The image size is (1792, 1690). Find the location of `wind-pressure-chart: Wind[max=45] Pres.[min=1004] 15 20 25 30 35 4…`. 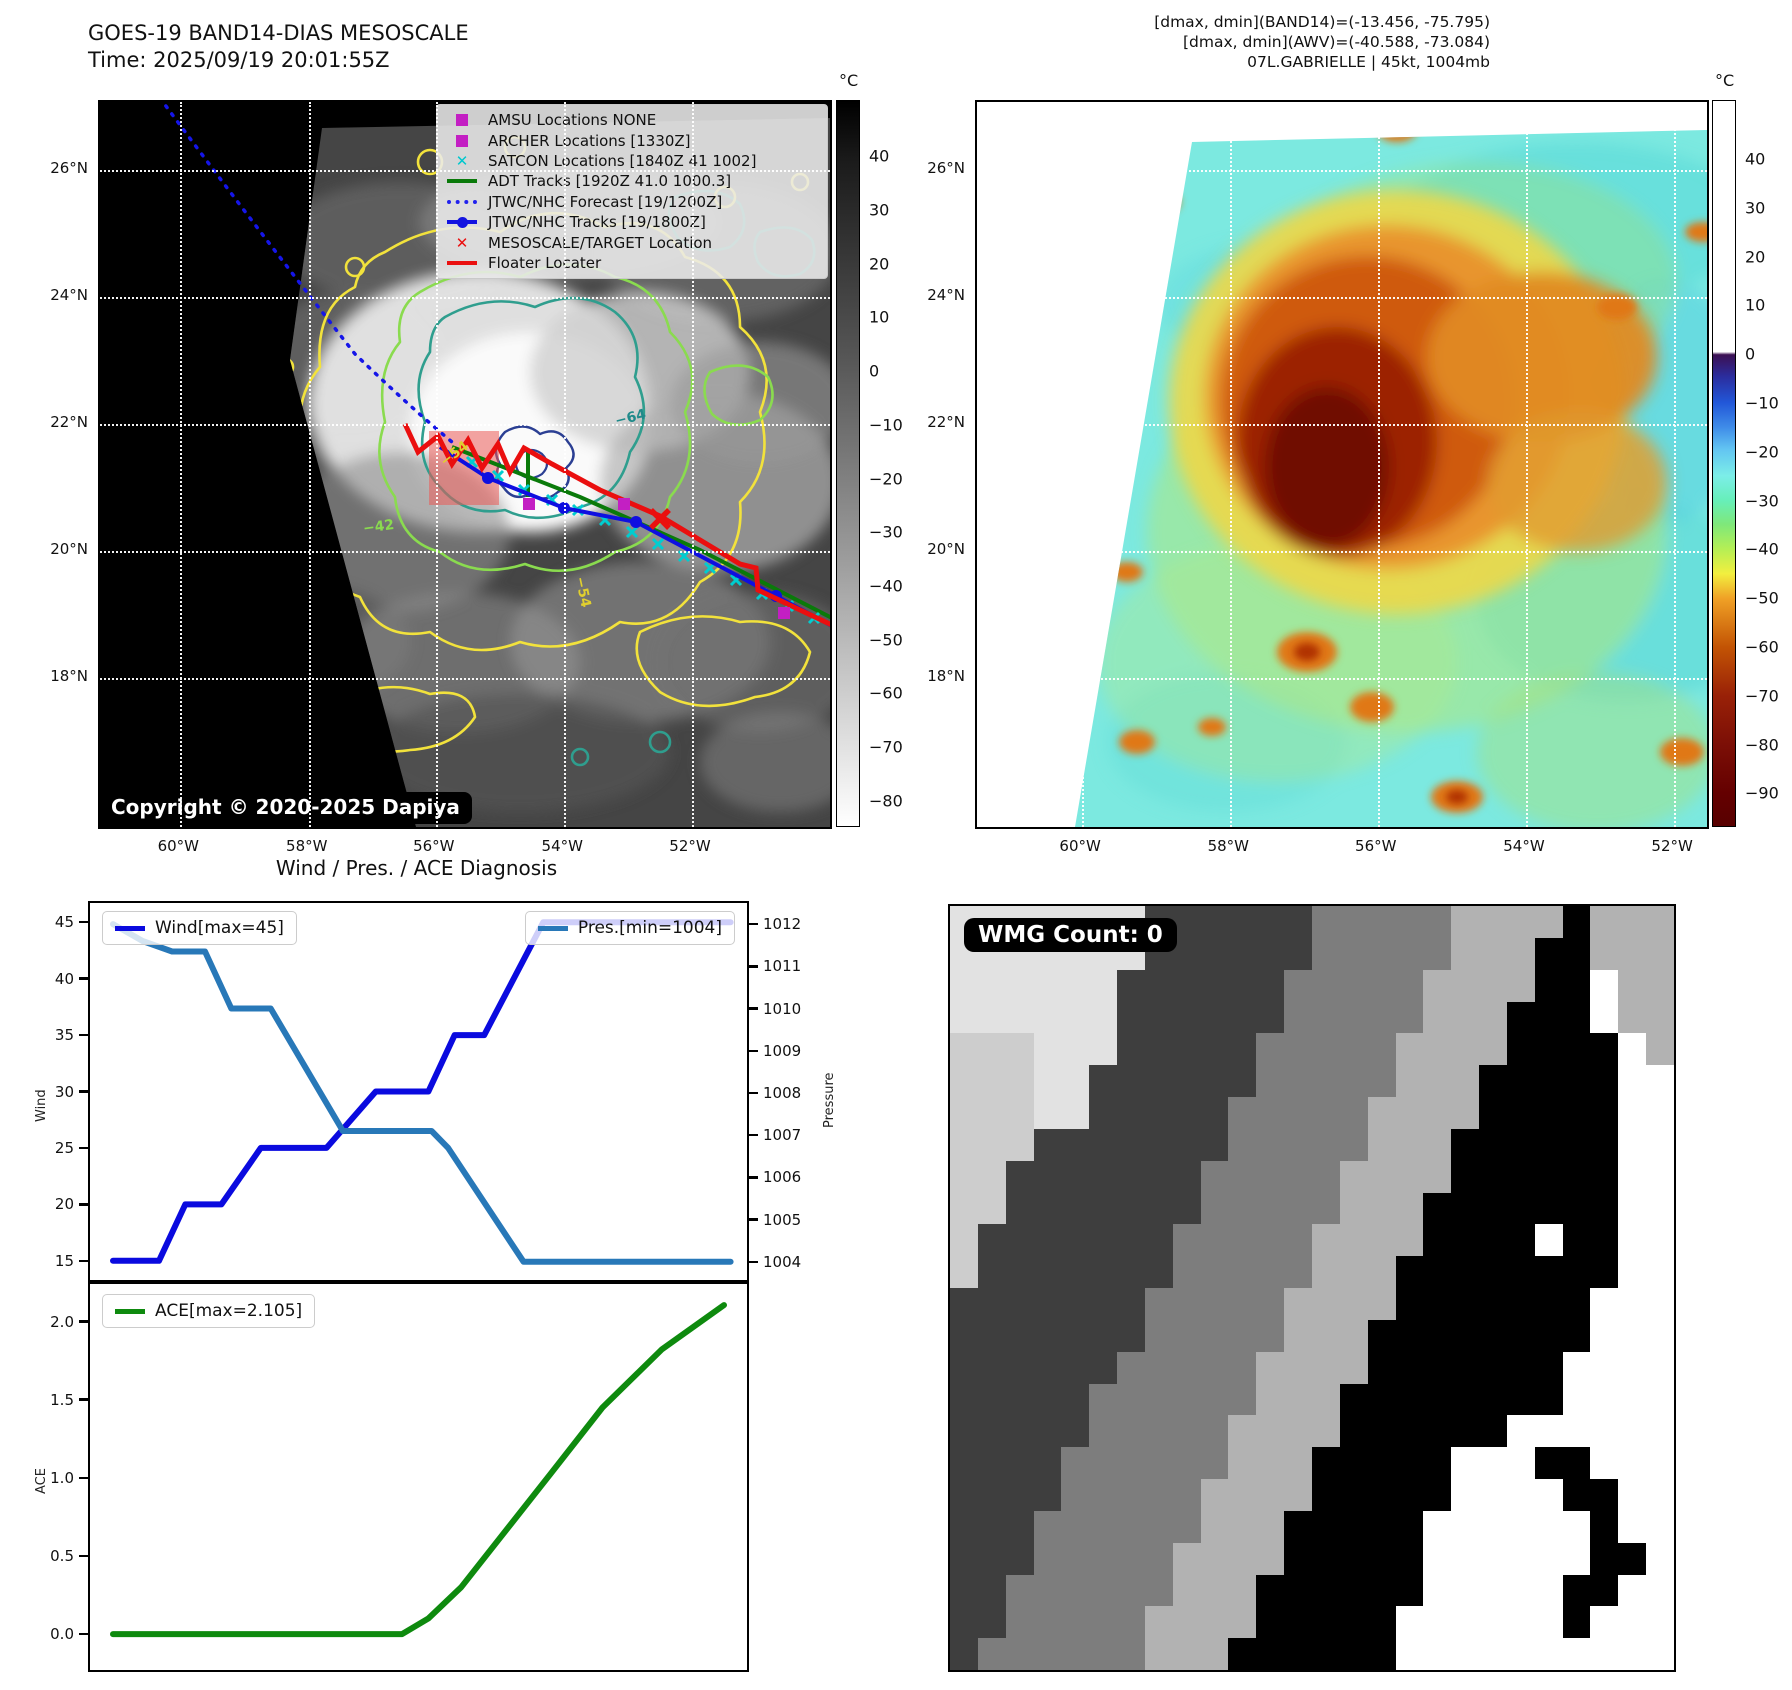

wind-pressure-chart: Wind[max=45] Pres.[min=1004] 15 20 25 30 35 4… is located at coordinates (428, 1091).